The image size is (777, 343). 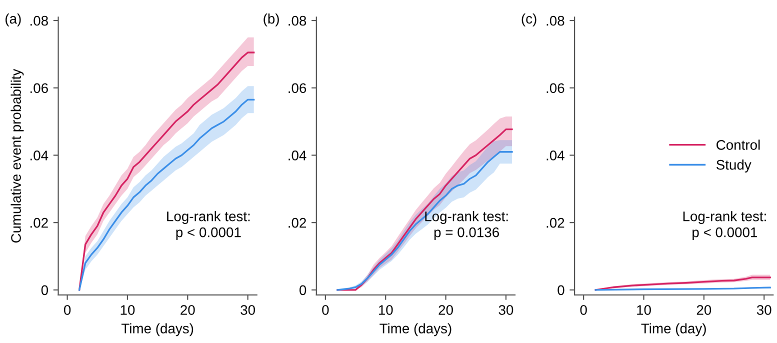 I want to click on chart-title: (a), so click(x=13, y=19).